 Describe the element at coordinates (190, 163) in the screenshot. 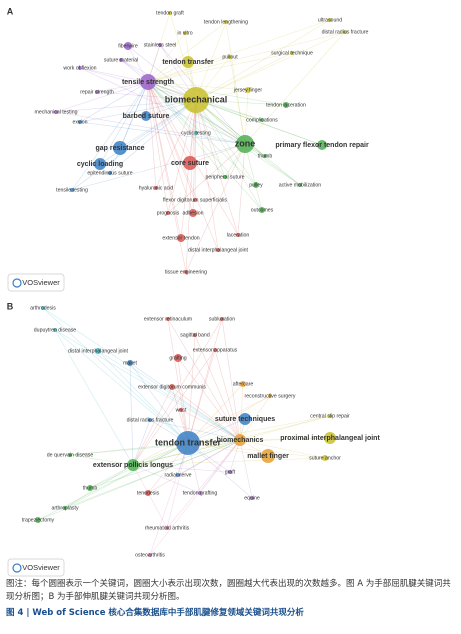

I see `keyword-label: core suture` at that location.